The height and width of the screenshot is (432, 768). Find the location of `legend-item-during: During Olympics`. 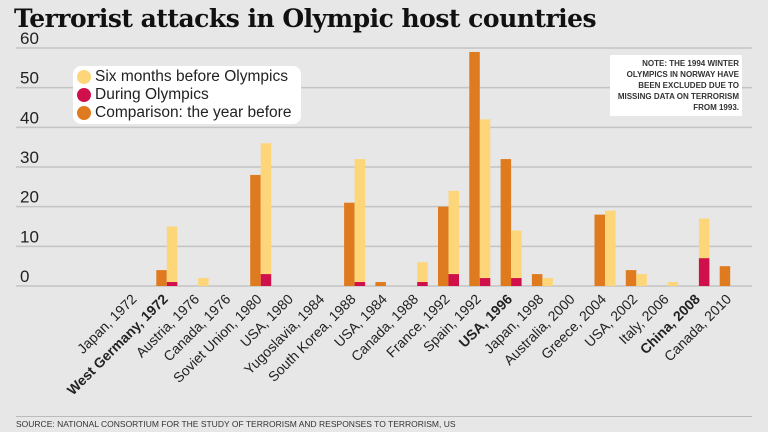

legend-item-during: During Olympics is located at coordinates (184, 95).